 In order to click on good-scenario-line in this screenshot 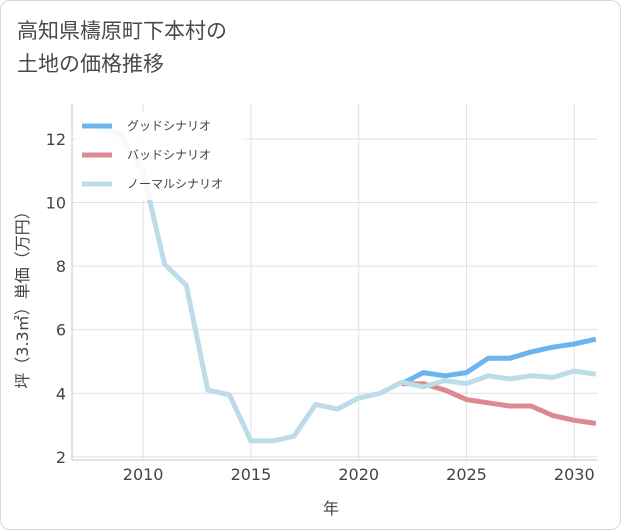, I will do `click(498, 361)`.